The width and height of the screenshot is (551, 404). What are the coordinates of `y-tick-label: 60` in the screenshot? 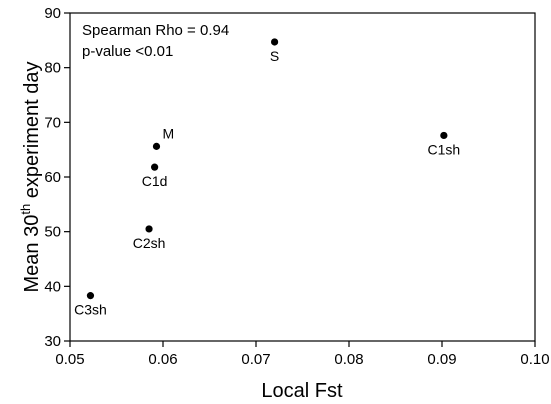 It's located at (52, 177).